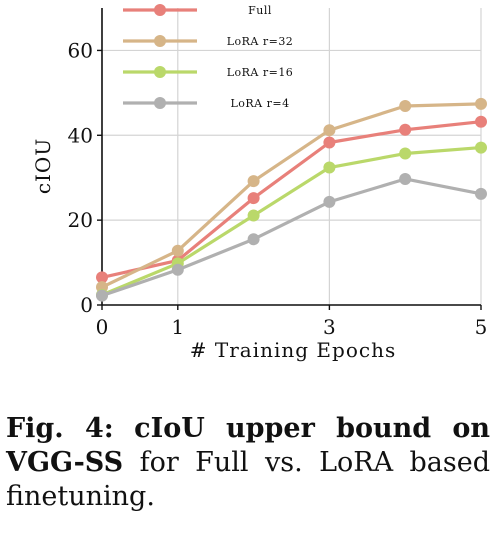 The width and height of the screenshot is (495, 542). I want to click on x-tick-label-2: 3, so click(329, 327).